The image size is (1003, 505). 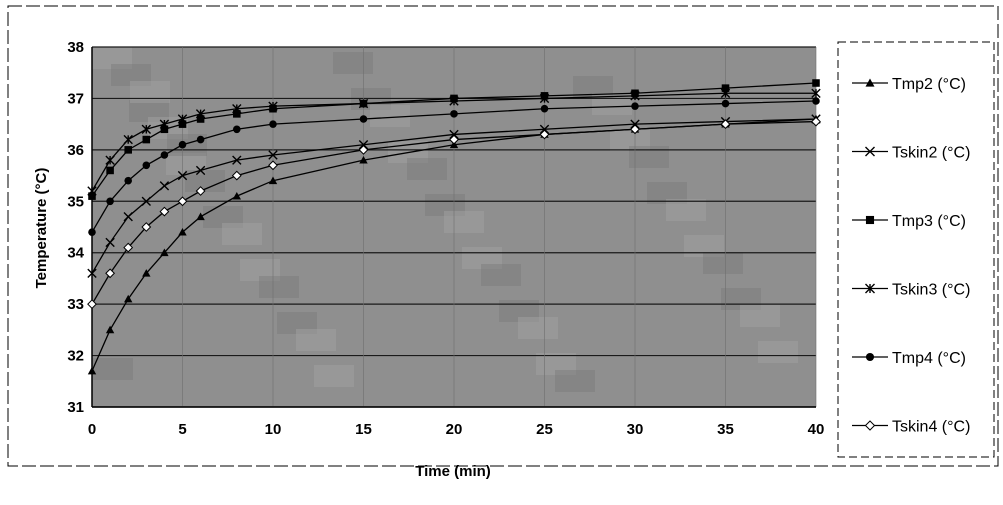 What do you see at coordinates (725, 429) in the screenshot?
I see `x-tick-label: 35` at bounding box center [725, 429].